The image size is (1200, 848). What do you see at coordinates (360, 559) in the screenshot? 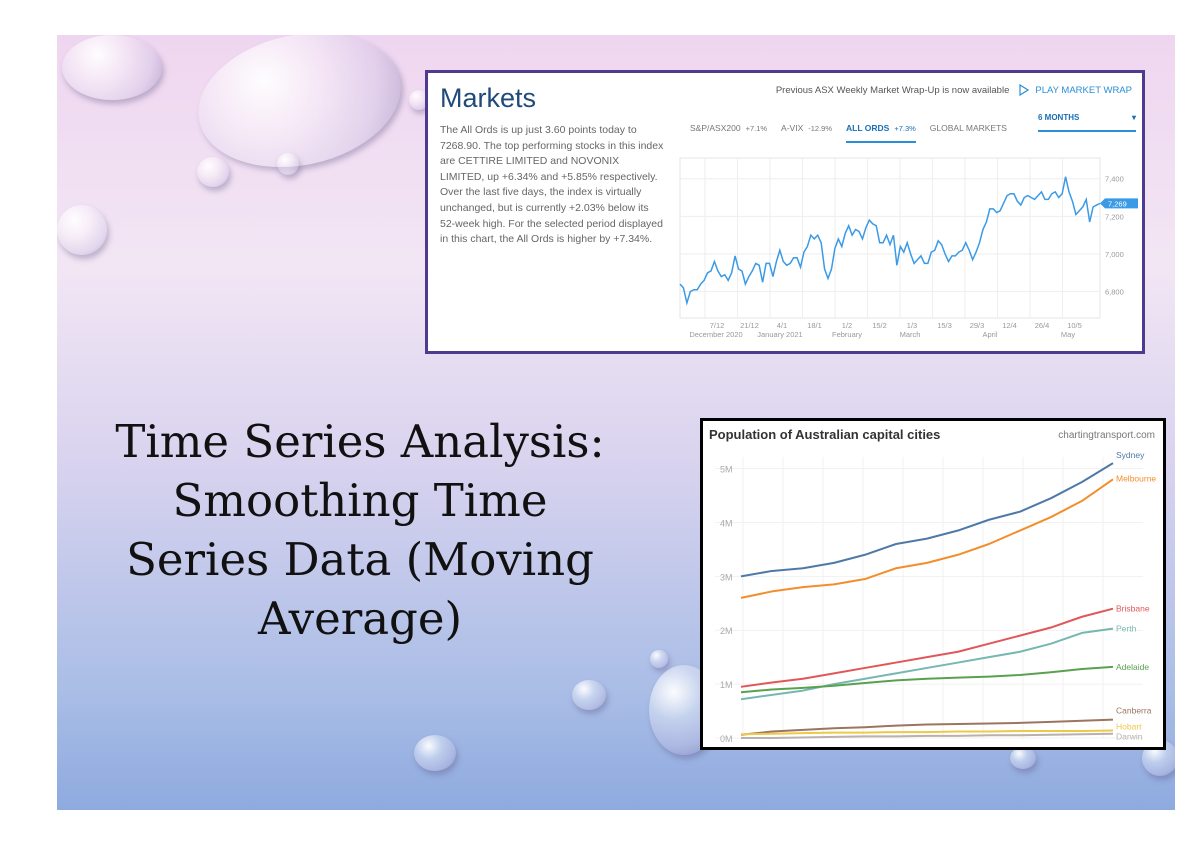
I see `title-line: Series Data (Moving` at bounding box center [360, 559].